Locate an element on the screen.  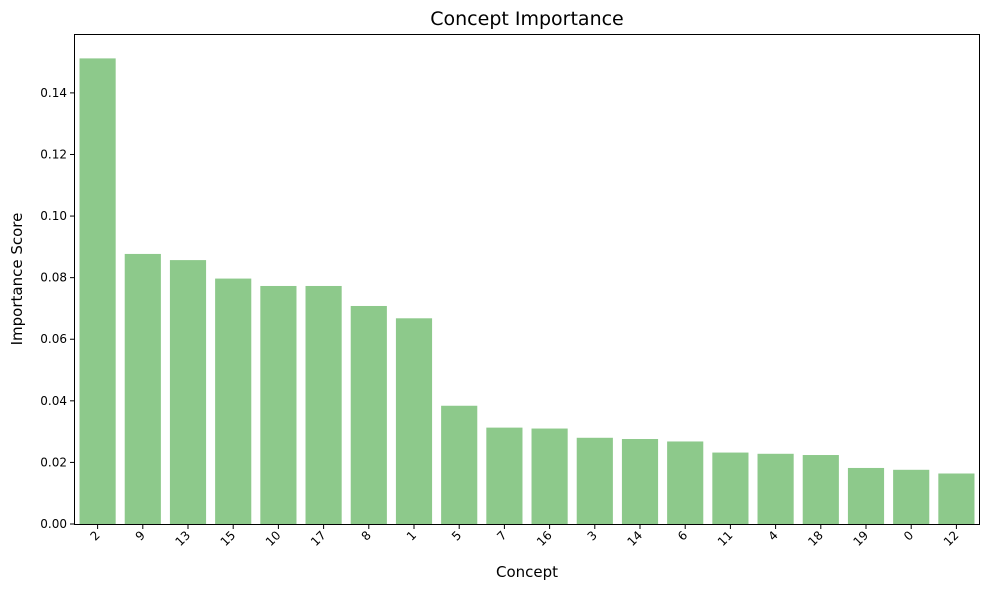
x-tick-label: 1 is located at coordinates (411, 535).